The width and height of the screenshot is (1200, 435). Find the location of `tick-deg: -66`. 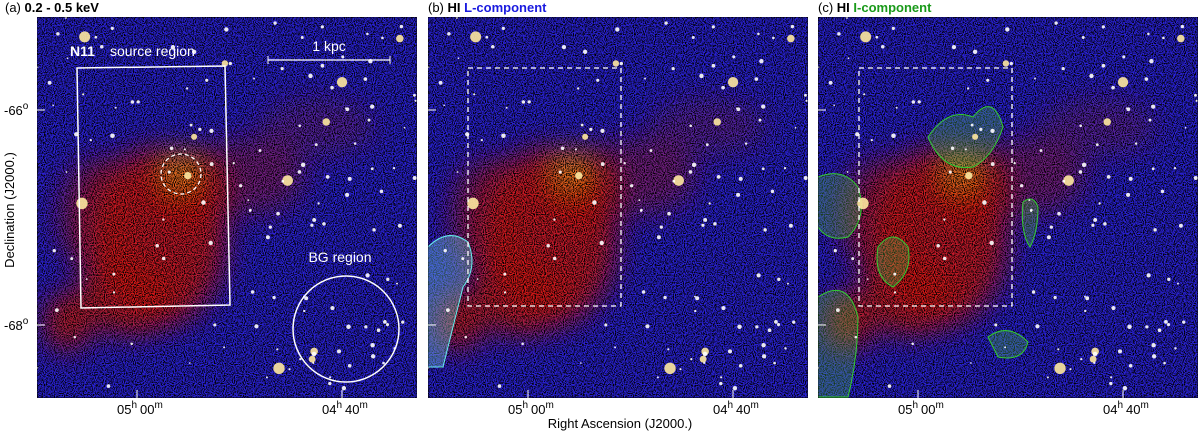

tick-deg: -66 is located at coordinates (13, 110).